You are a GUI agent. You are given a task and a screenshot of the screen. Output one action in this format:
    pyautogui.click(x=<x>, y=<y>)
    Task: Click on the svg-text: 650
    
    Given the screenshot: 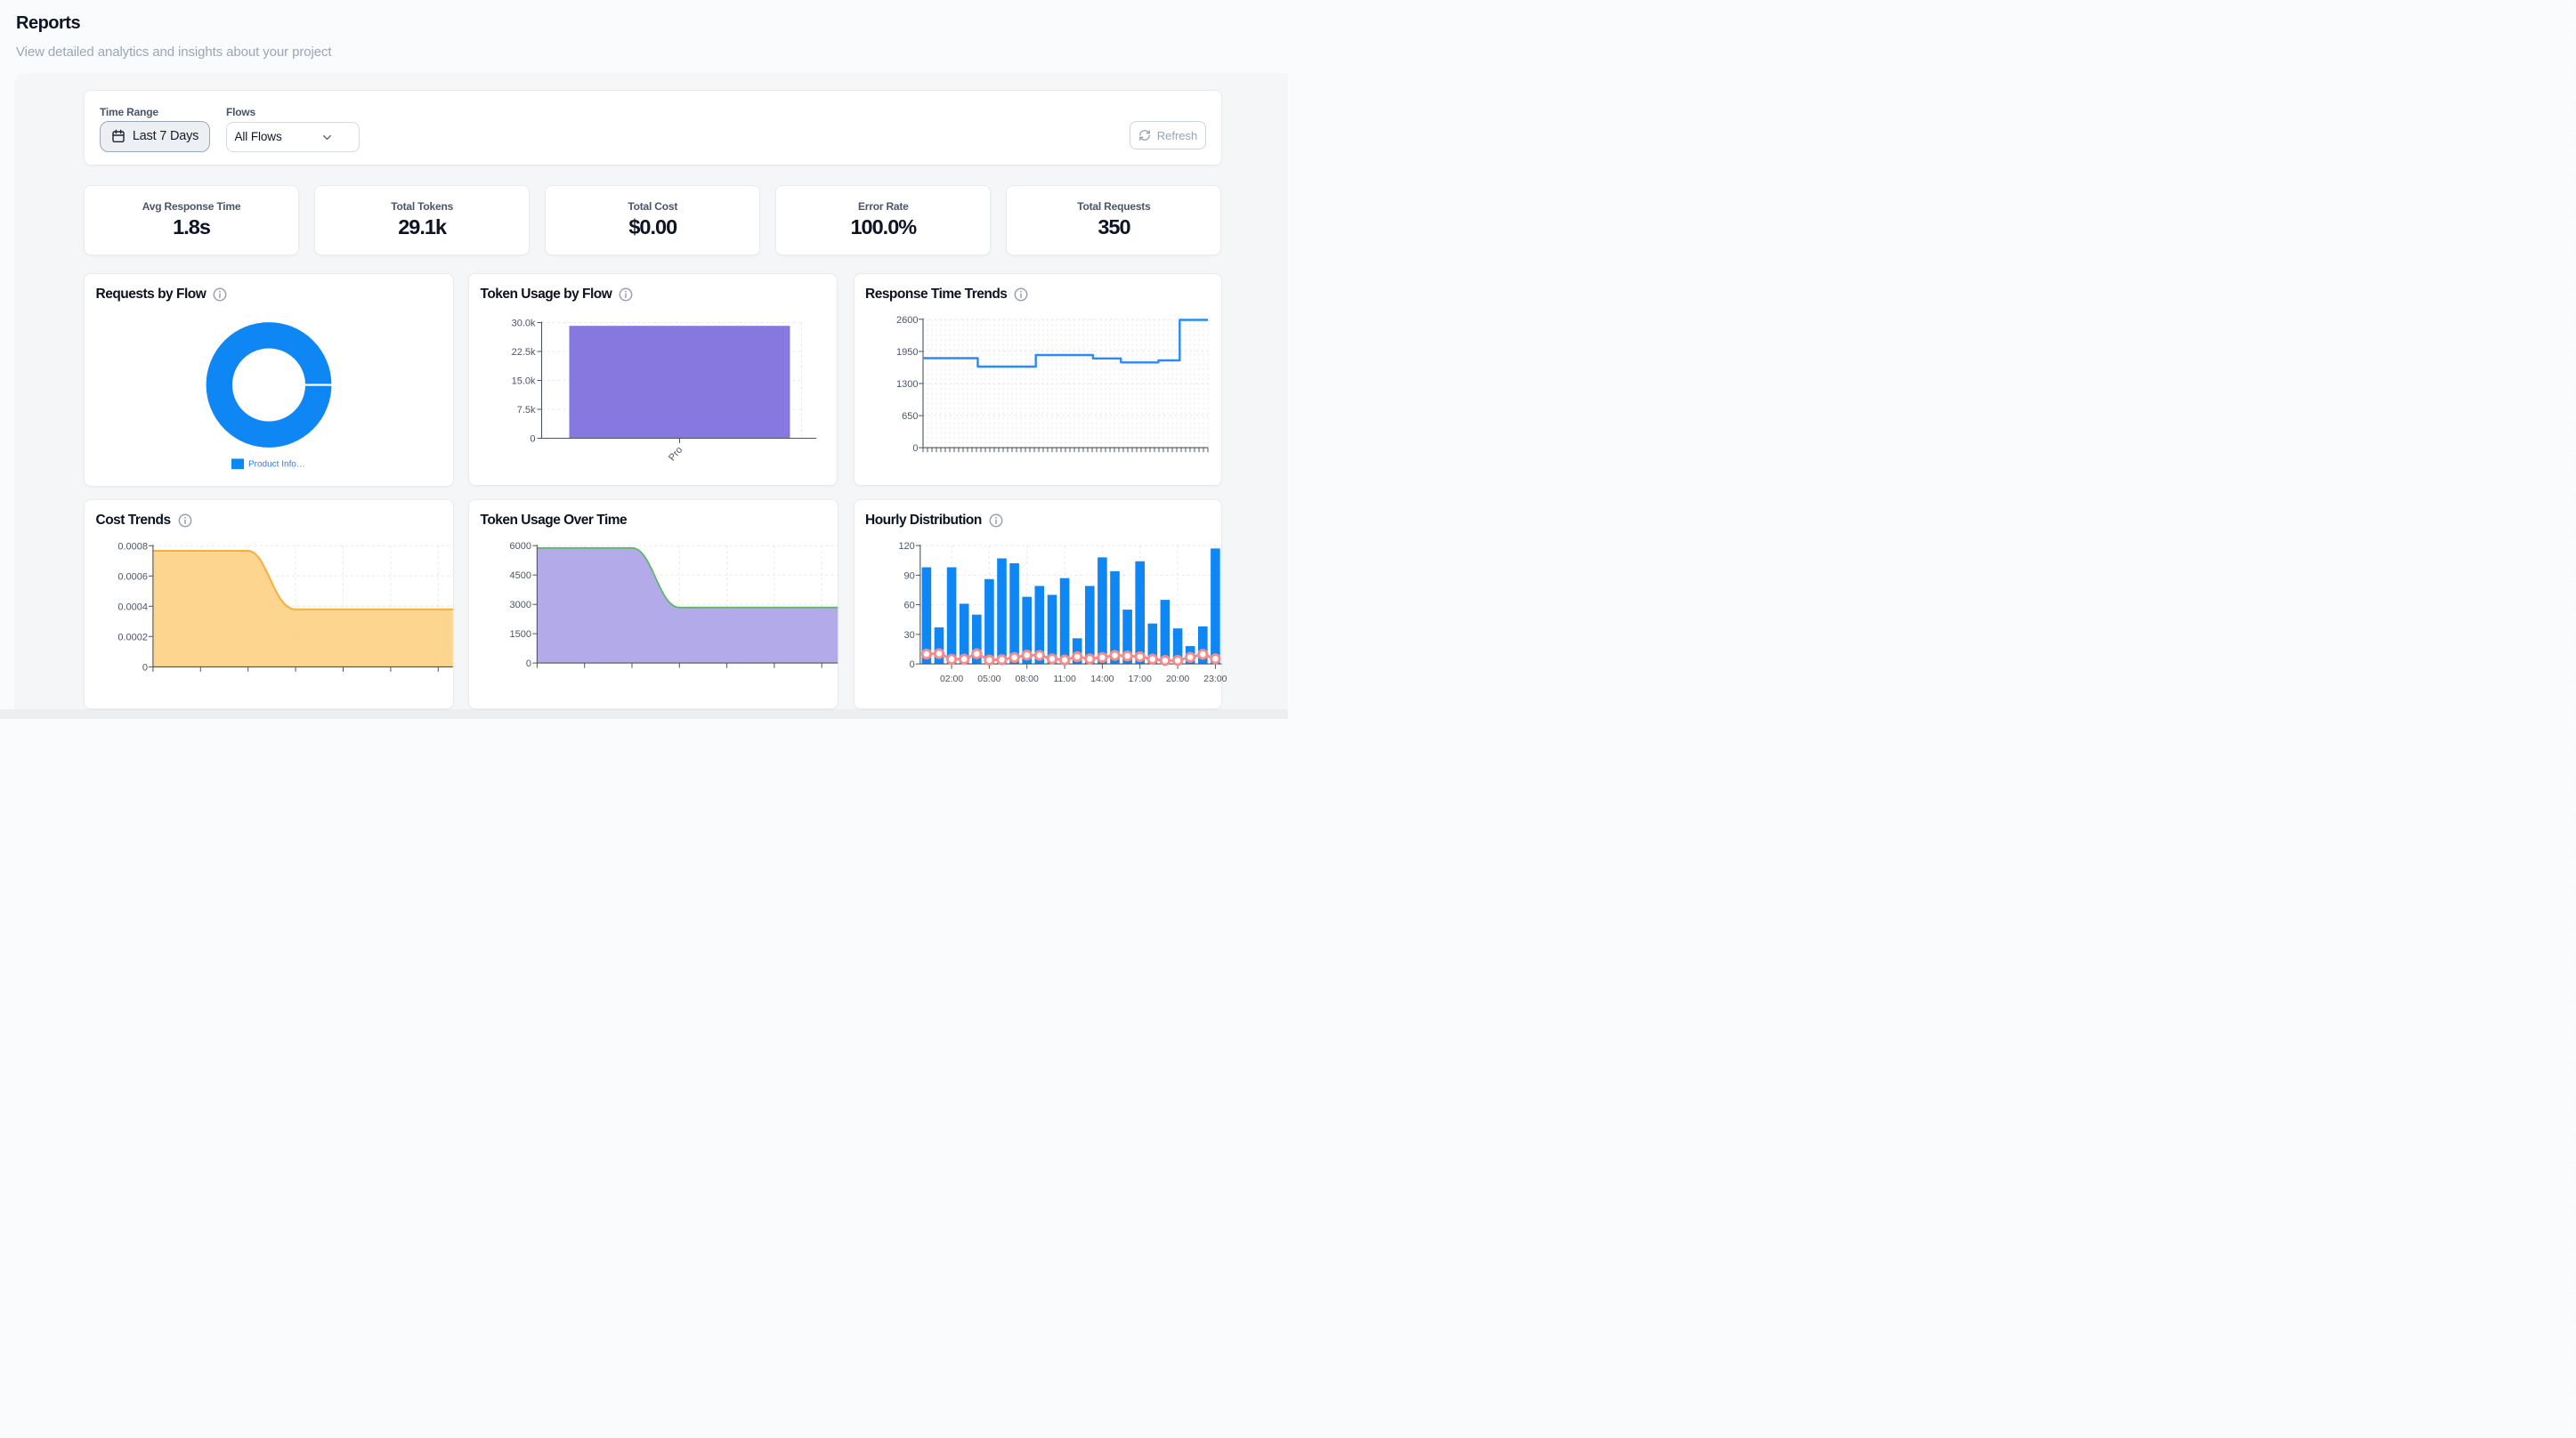 What is the action you would take?
    pyautogui.click(x=910, y=417)
    